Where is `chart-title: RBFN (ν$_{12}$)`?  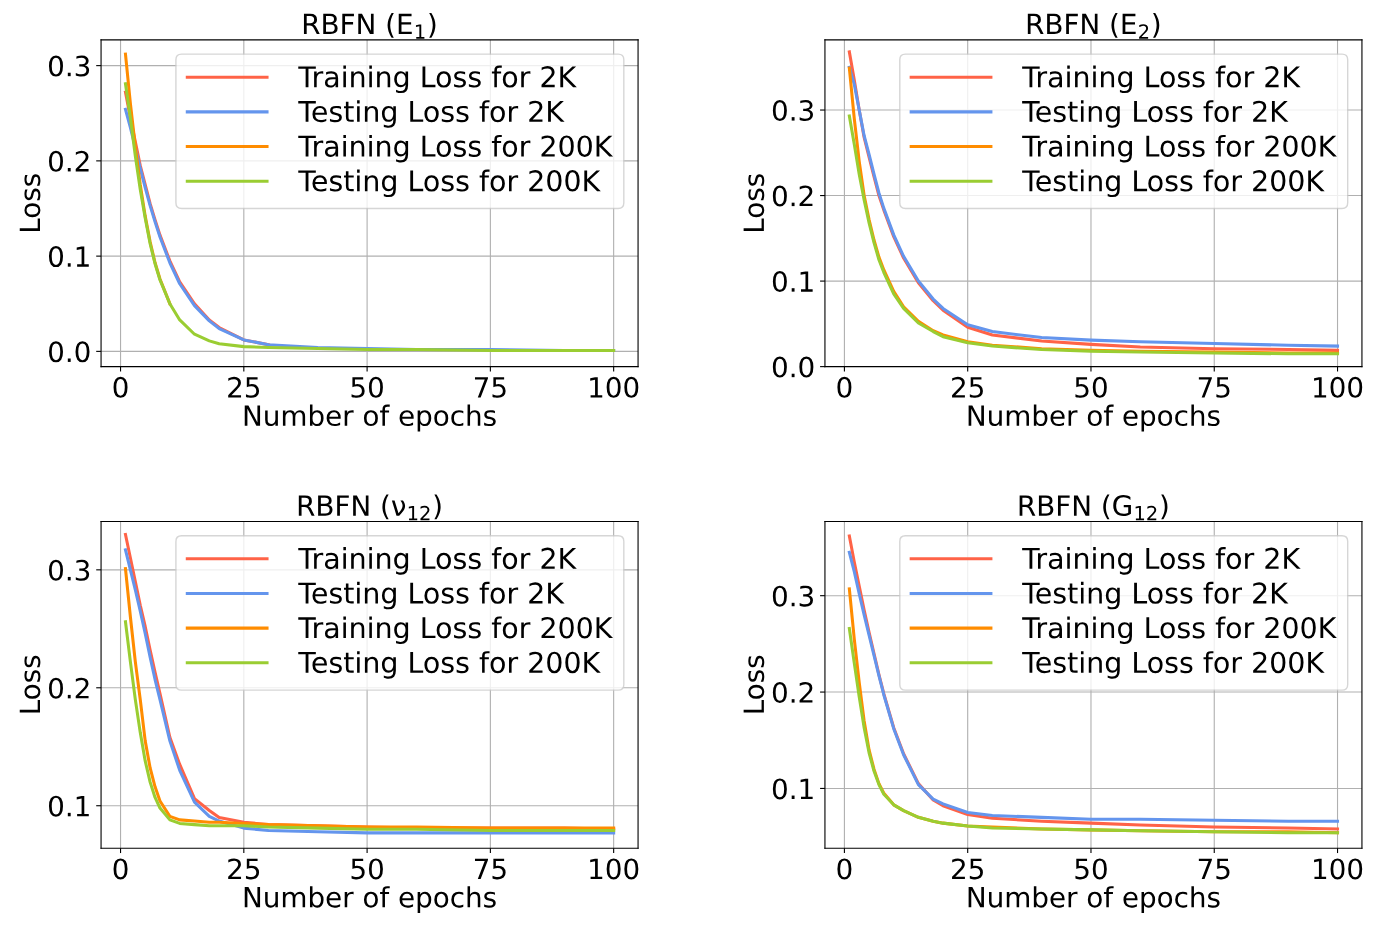
chart-title: RBFN (ν$_{12}$) is located at coordinates (369, 507).